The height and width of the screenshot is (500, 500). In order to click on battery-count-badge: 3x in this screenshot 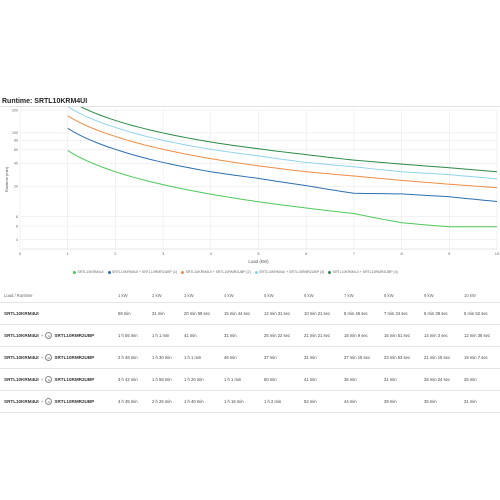, I will do `click(49, 379)`.